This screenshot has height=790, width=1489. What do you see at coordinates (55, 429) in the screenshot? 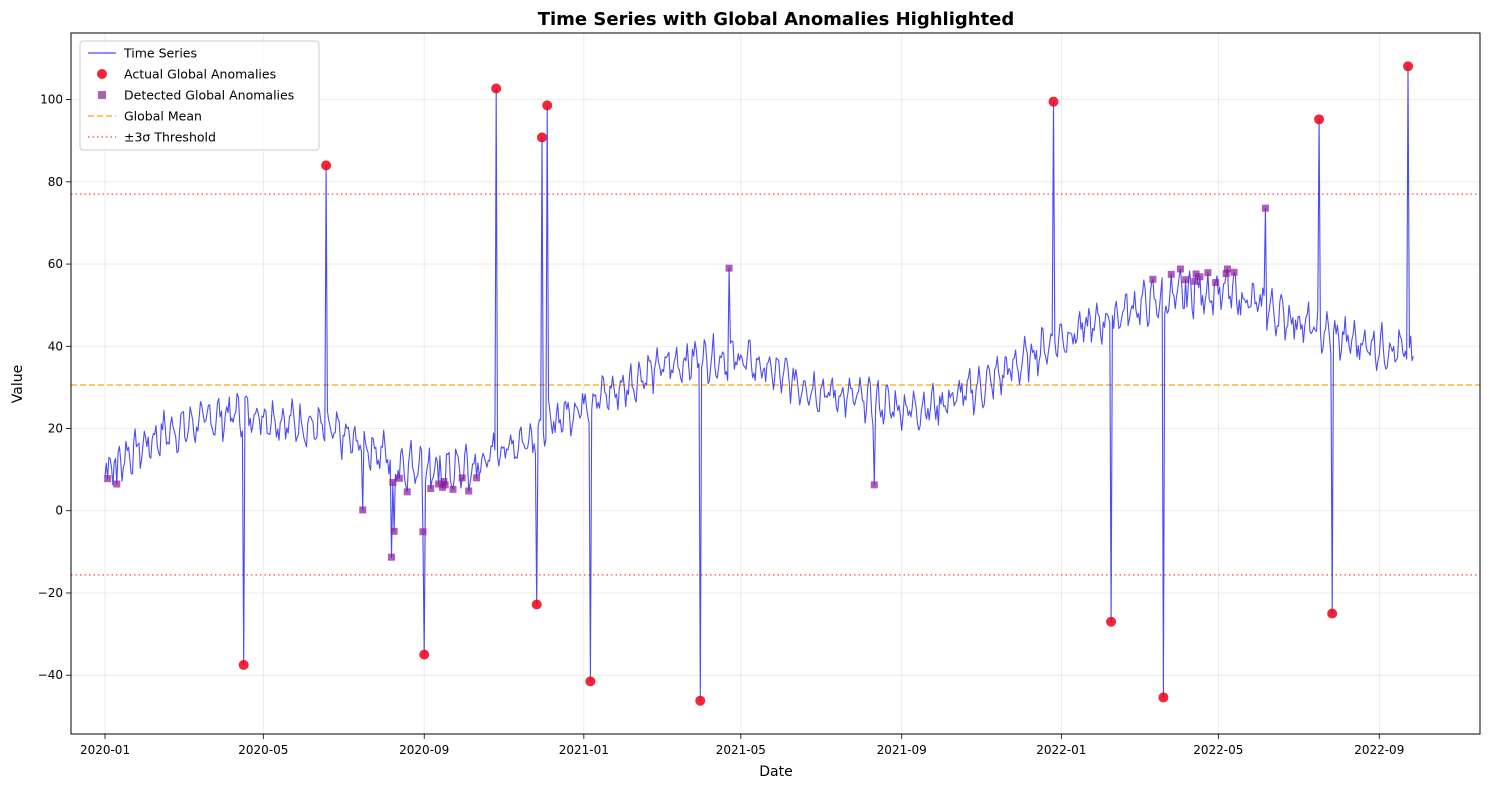
I see `y-tick-label: 20` at bounding box center [55, 429].